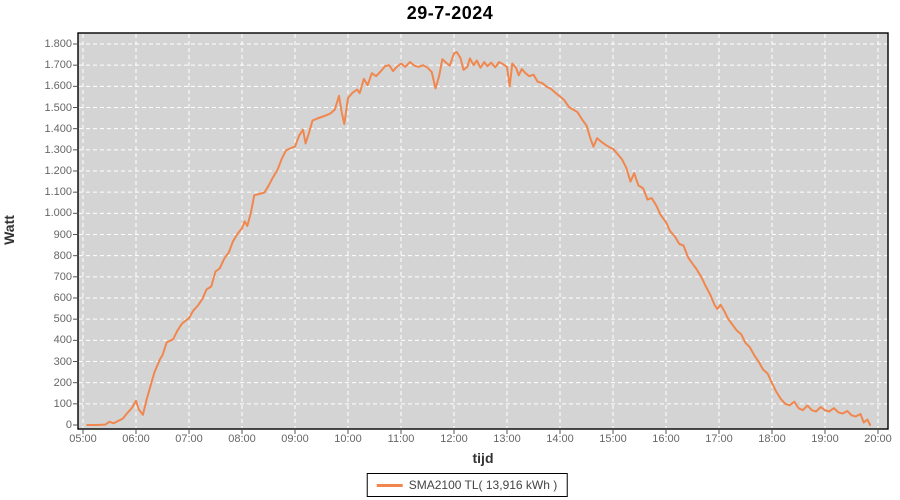 The height and width of the screenshot is (500, 900). Describe the element at coordinates (878, 439) in the screenshot. I see `x-tick-label: 20:00` at that location.